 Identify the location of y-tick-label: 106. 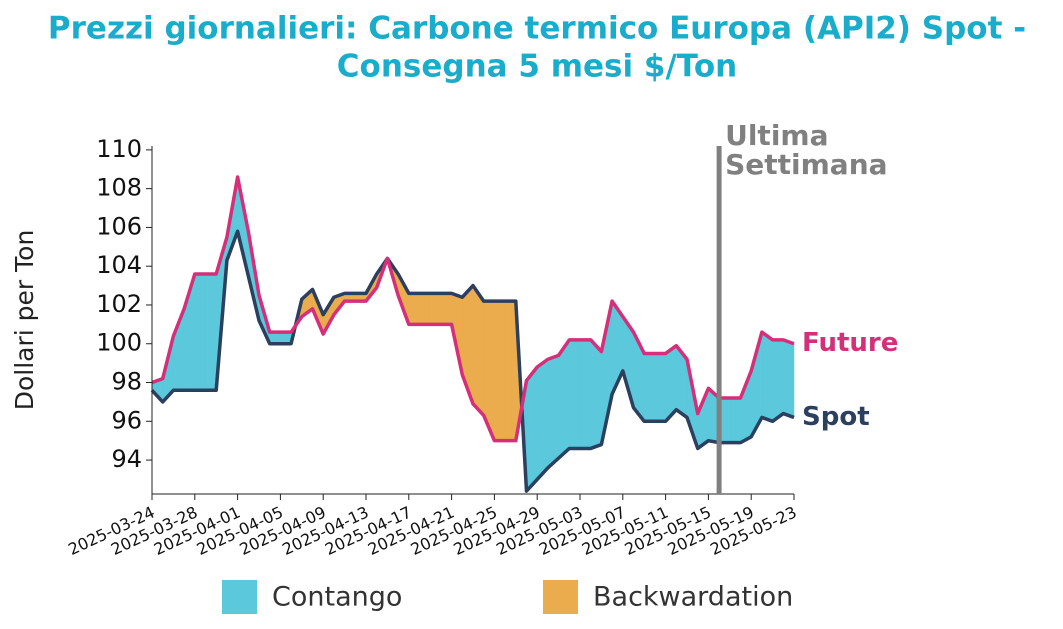
(119, 226).